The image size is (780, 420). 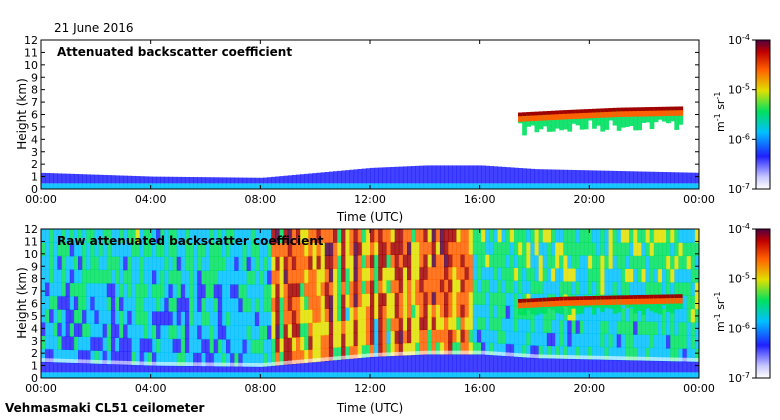 What do you see at coordinates (260, 199) in the screenshot?
I see `x-tick-label: 08:00` at bounding box center [260, 199].